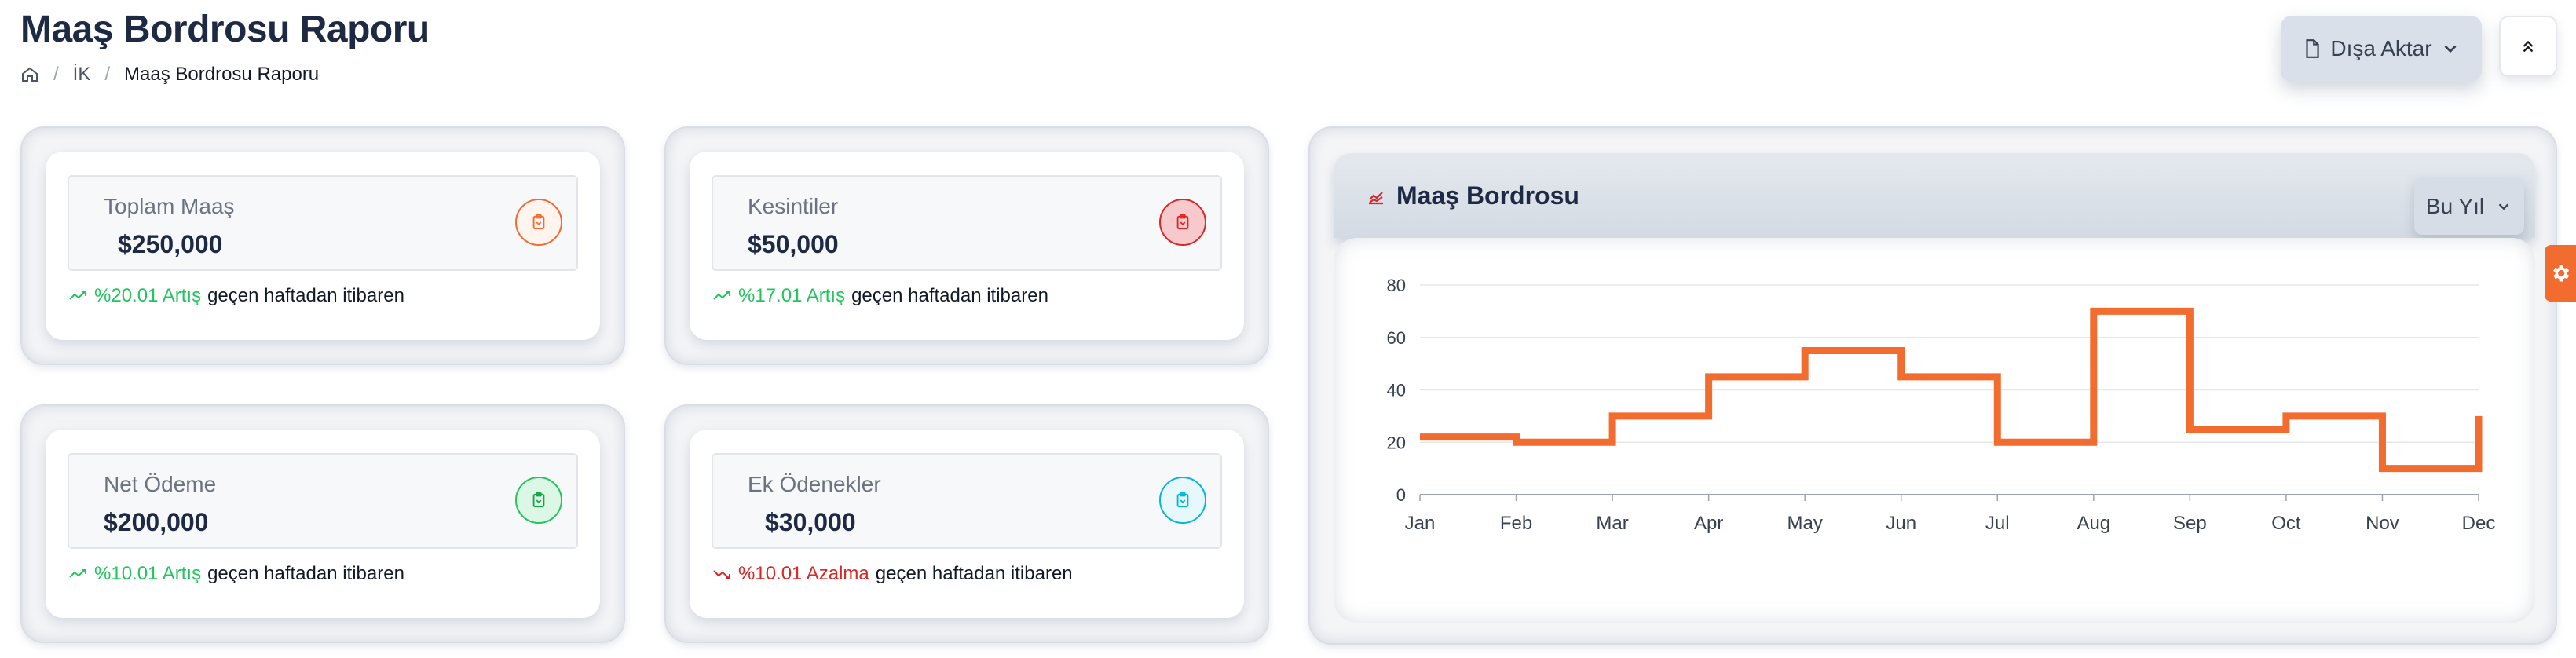  I want to click on y-tick-label: 20, so click(1396, 442).